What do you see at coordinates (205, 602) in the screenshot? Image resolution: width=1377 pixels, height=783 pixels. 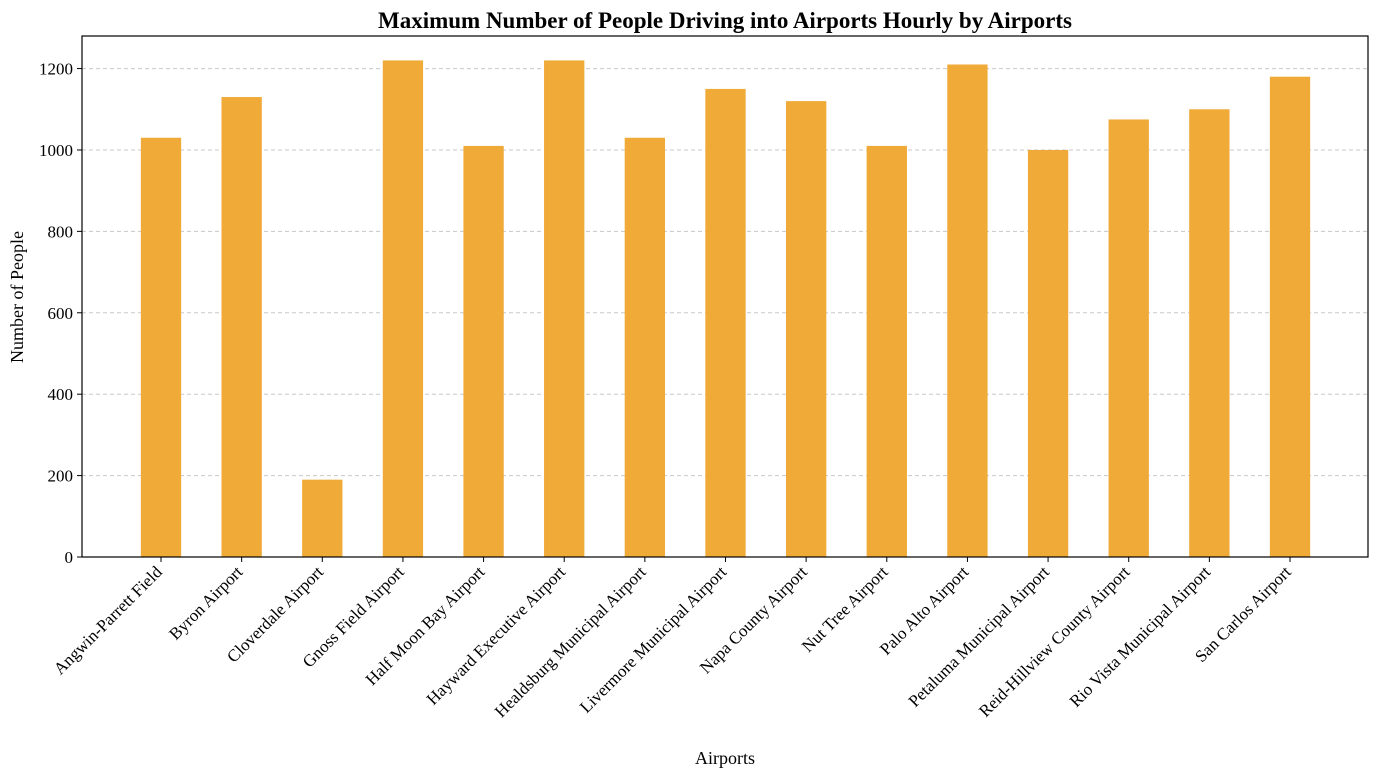 I see `x-tick-label: Byron Airport` at bounding box center [205, 602].